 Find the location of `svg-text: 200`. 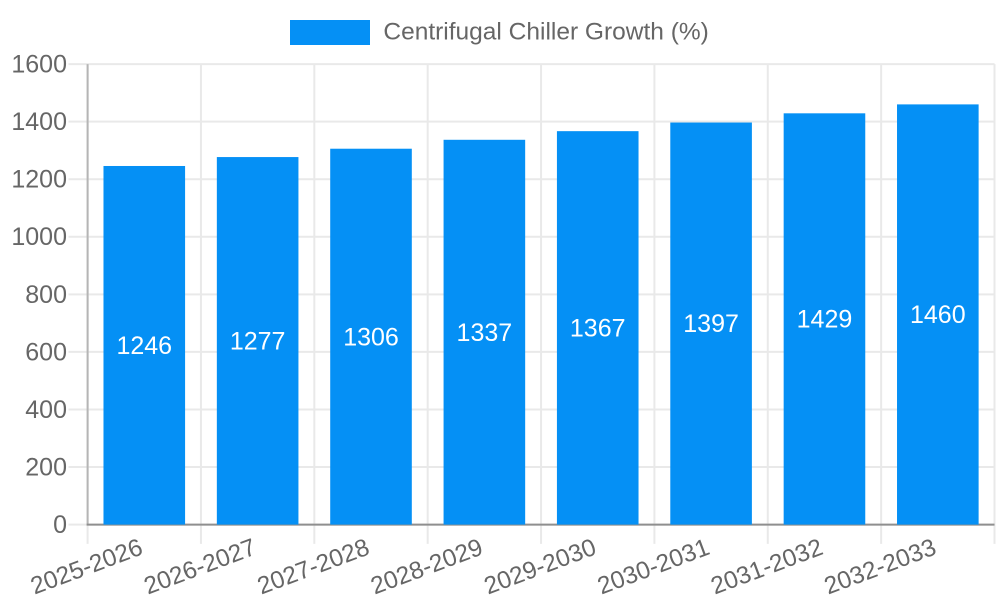

svg-text: 200 is located at coordinates (46, 467).